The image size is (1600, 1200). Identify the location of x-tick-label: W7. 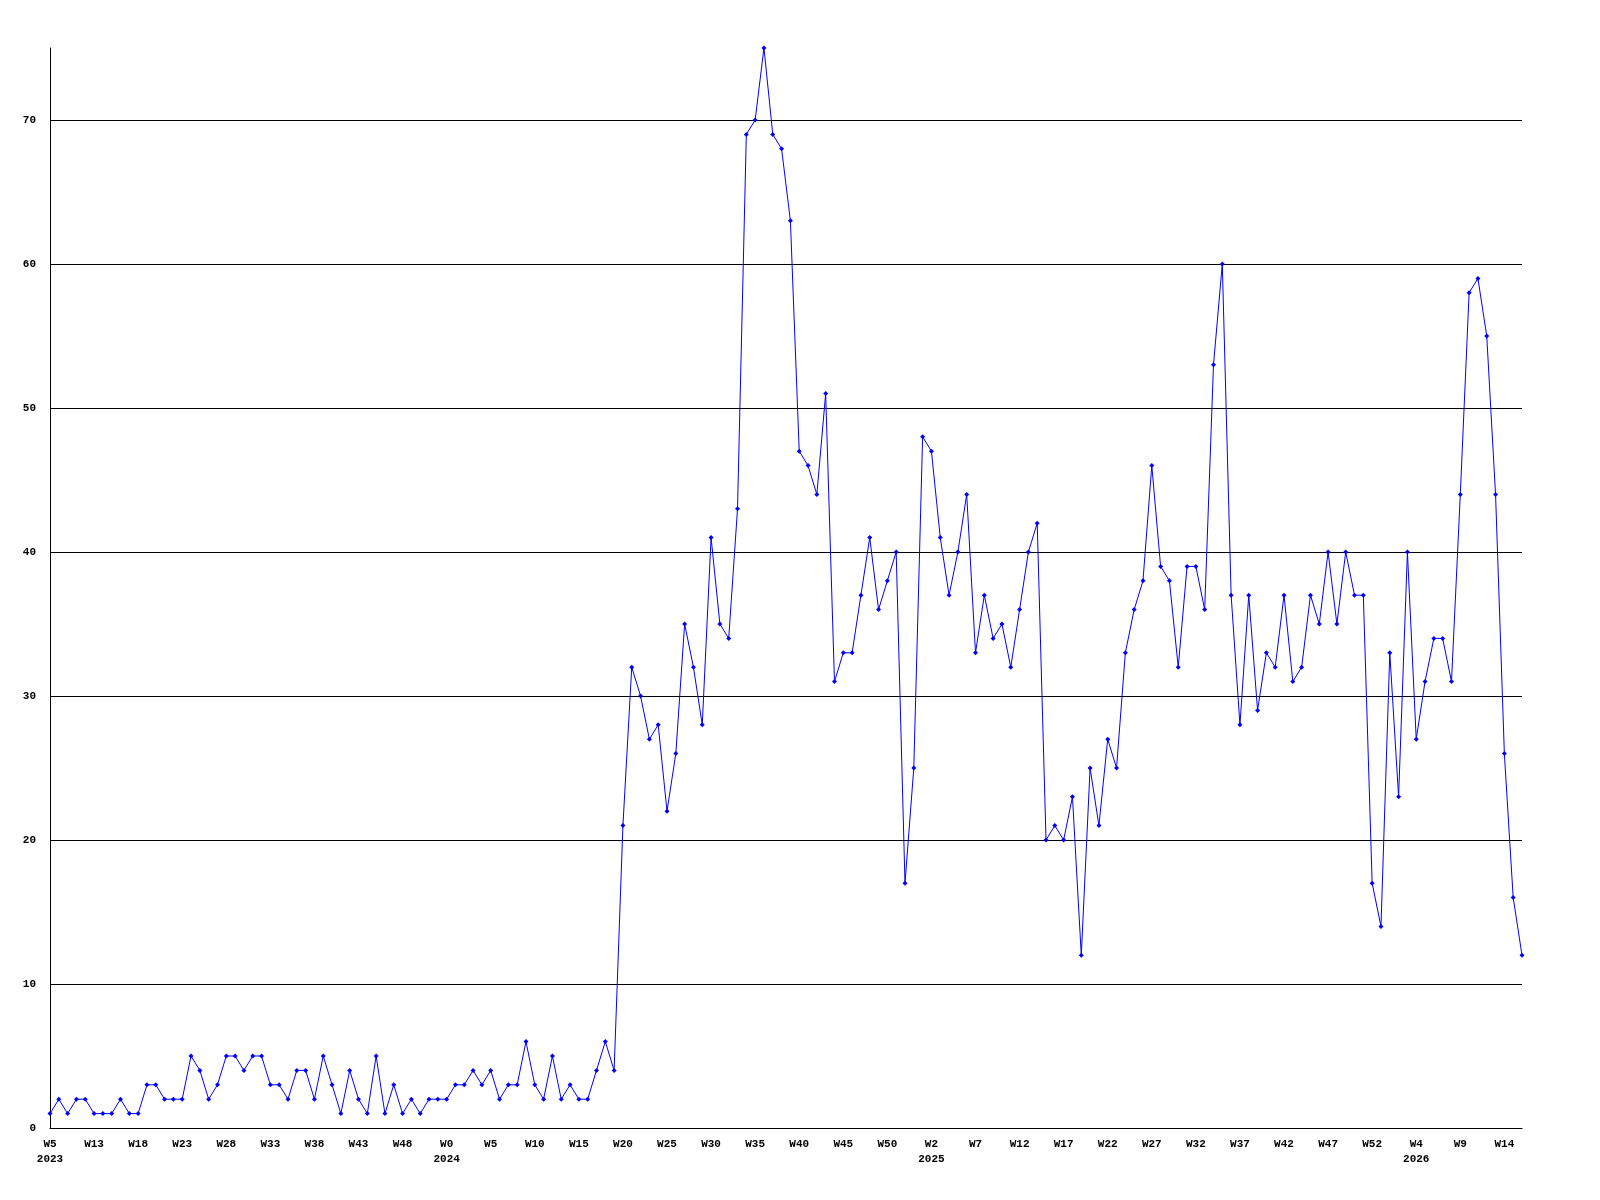
(975, 1143).